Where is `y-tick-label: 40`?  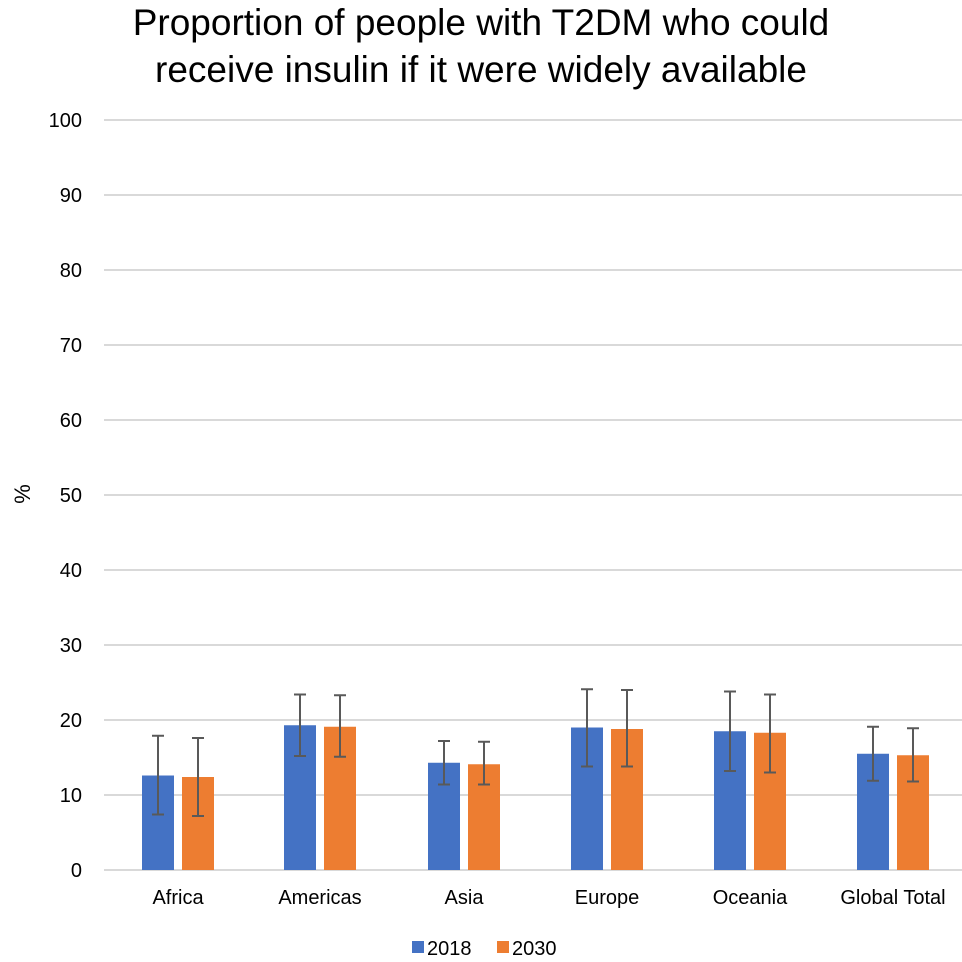
y-tick-label: 40 is located at coordinates (71, 571).